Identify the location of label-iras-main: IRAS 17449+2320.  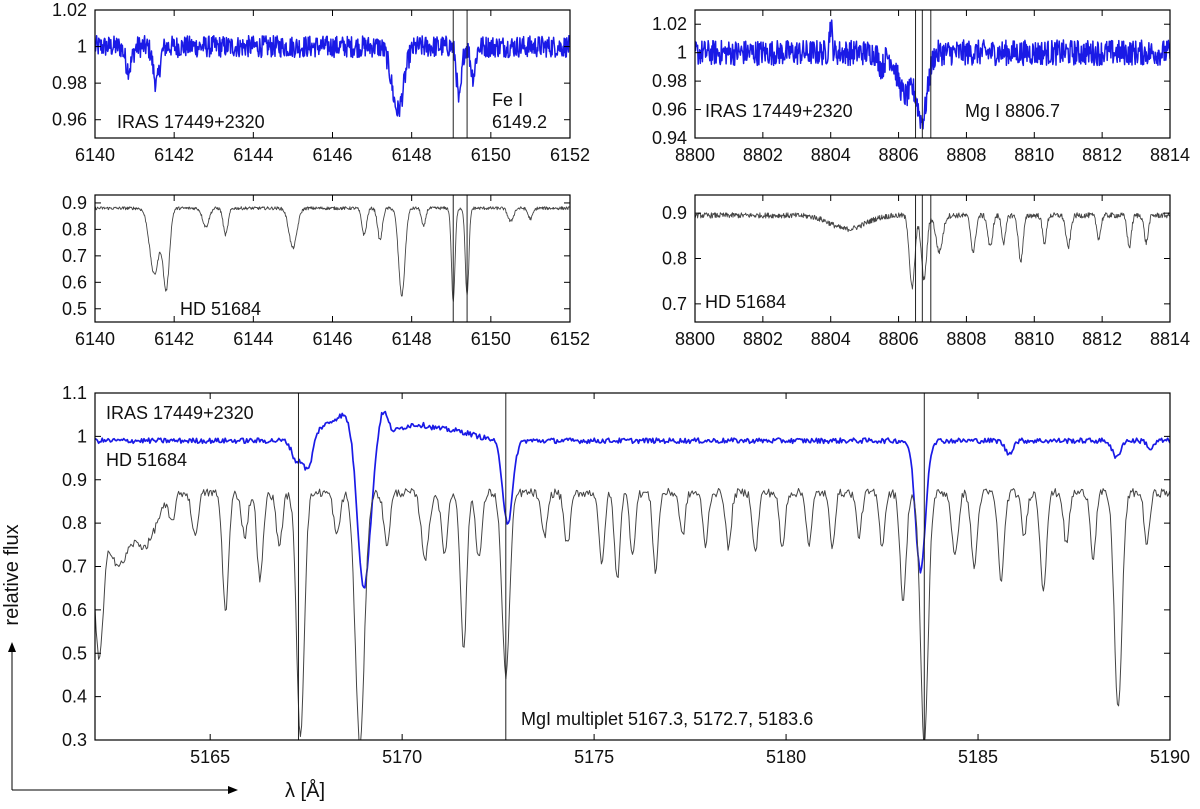
(180, 413).